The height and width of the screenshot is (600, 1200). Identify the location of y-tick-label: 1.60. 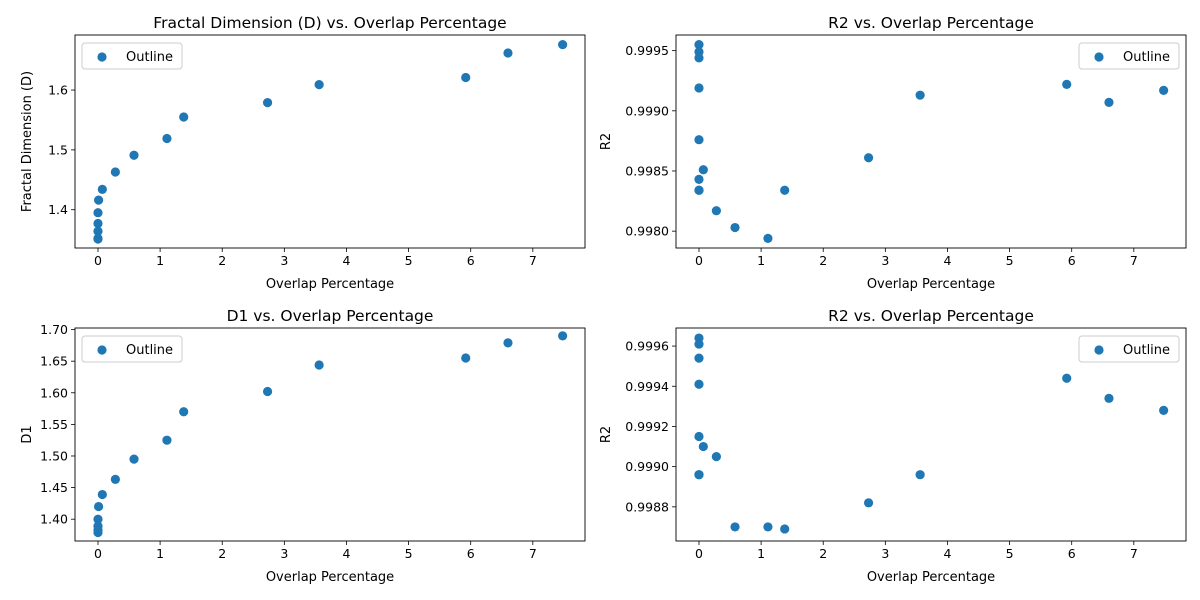
(54, 392).